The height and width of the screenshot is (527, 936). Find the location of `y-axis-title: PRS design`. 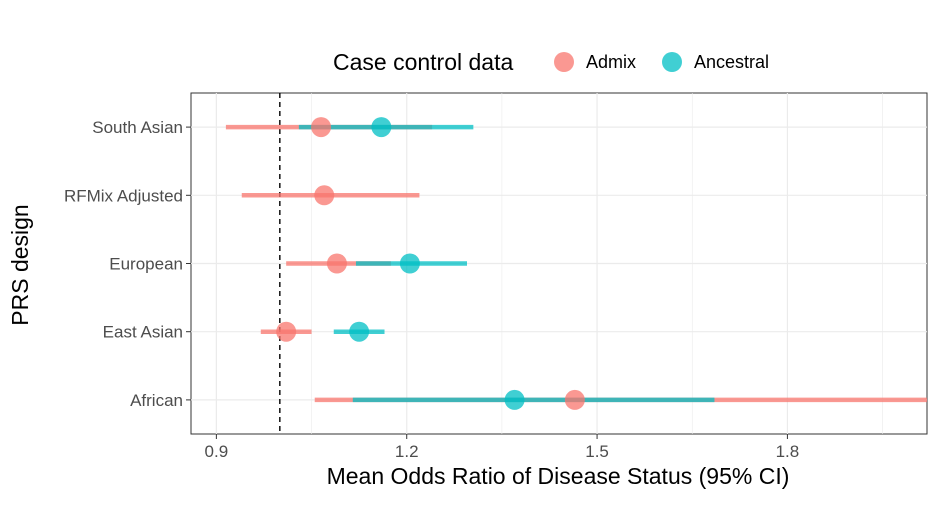

y-axis-title: PRS design is located at coordinates (20, 264).